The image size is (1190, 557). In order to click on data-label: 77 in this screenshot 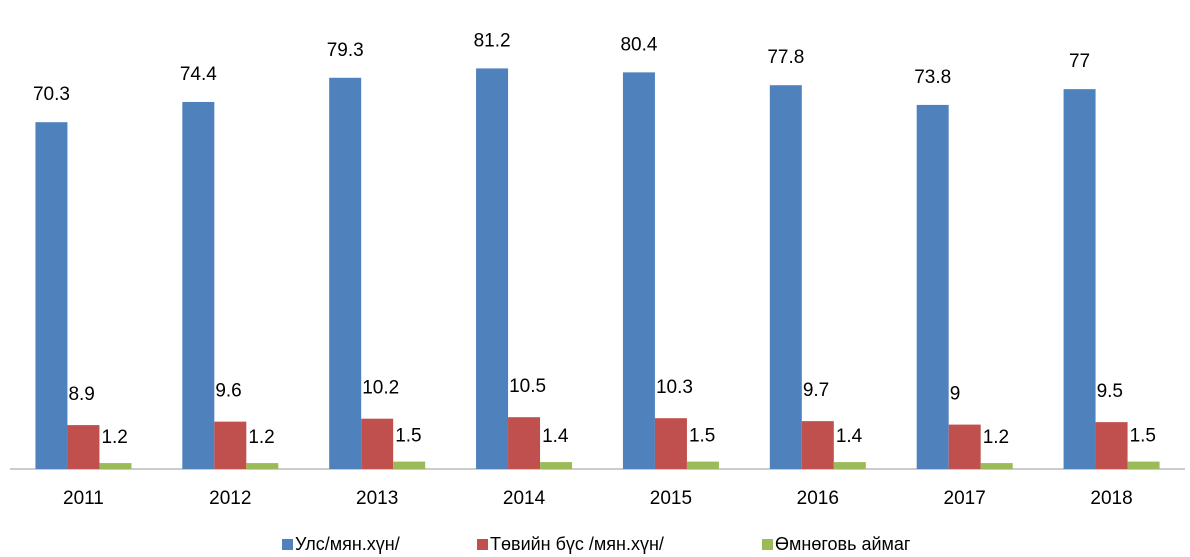, I will do `click(1079, 61)`.